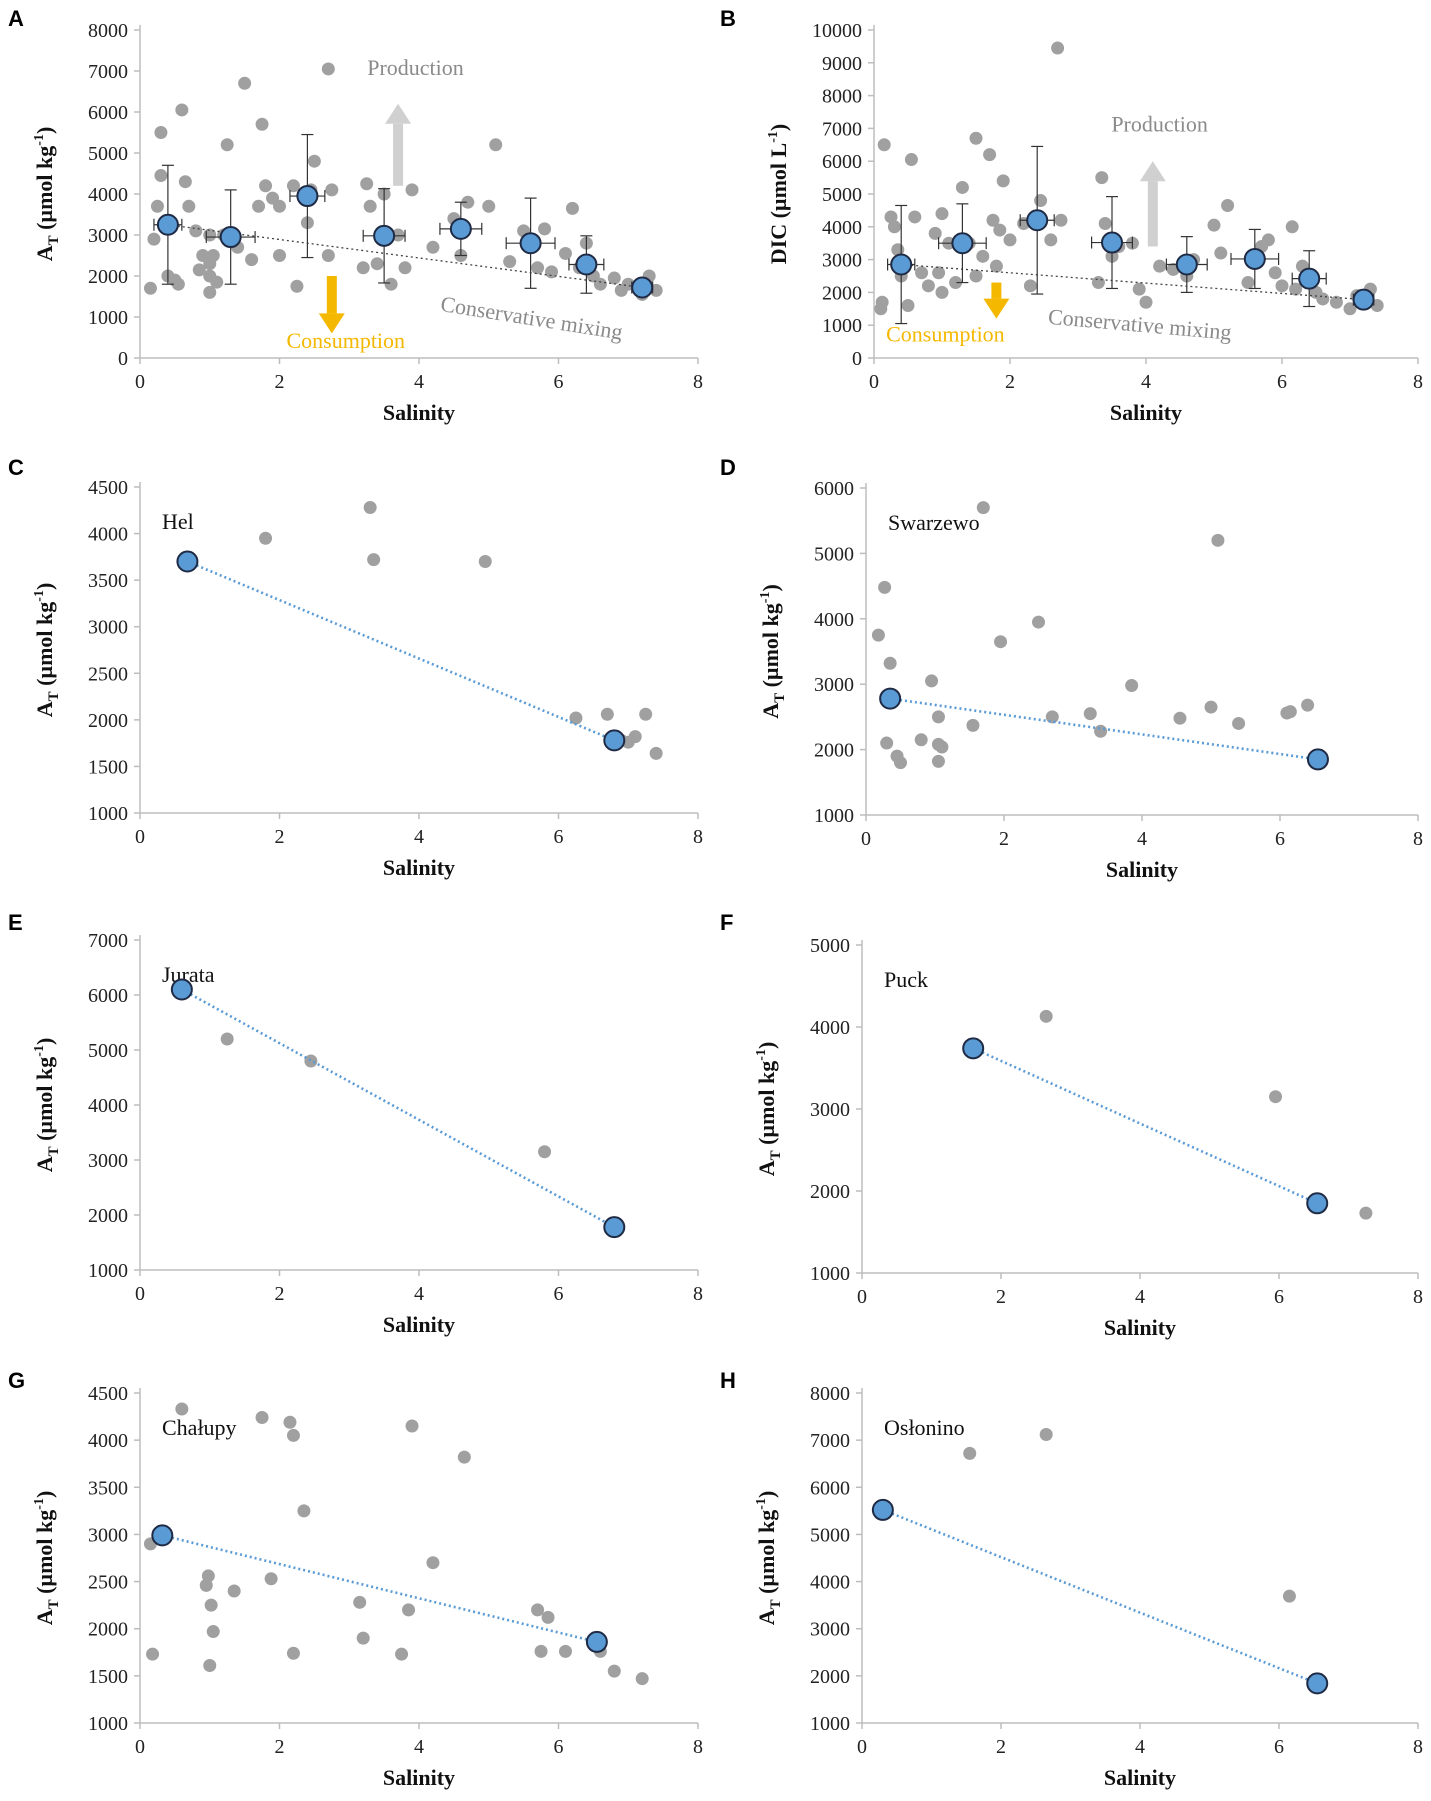 This screenshot has height=1801, width=1431. Describe the element at coordinates (728, 467) in the screenshot. I see `panel-letter: D` at that location.